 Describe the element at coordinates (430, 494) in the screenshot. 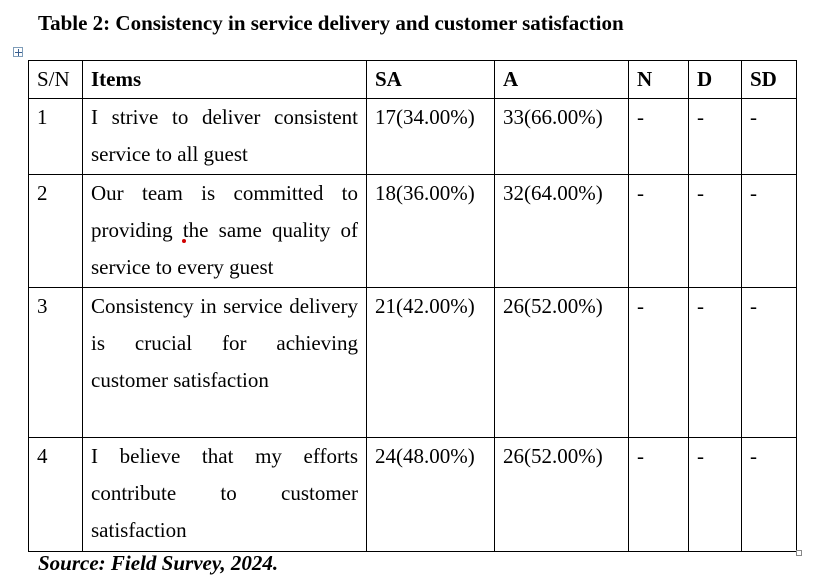

I see `cell-sa: 24(48.00%)` at that location.